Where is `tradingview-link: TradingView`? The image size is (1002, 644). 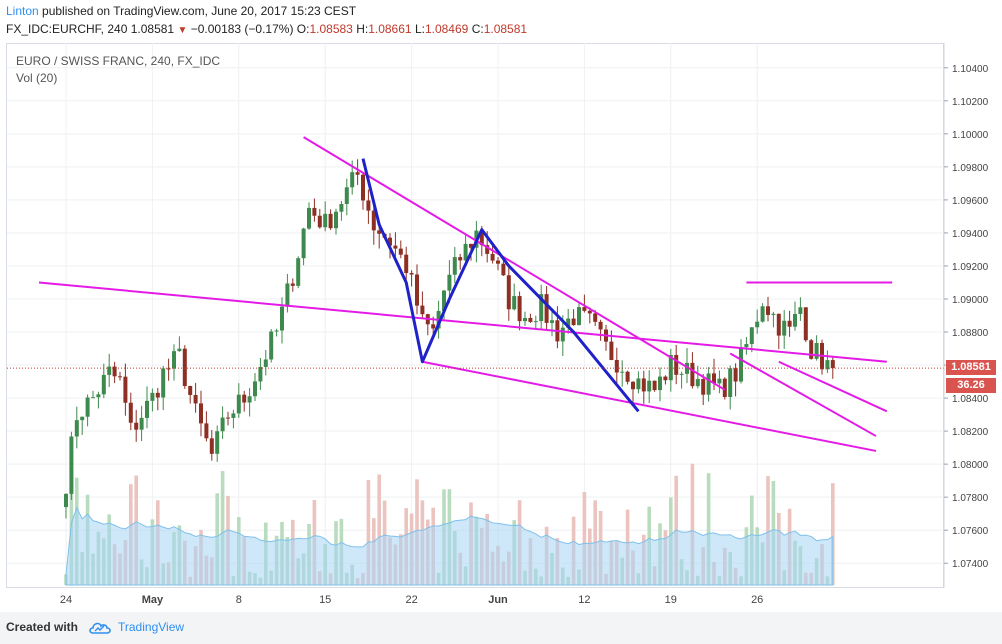 tradingview-link: TradingView is located at coordinates (151, 627).